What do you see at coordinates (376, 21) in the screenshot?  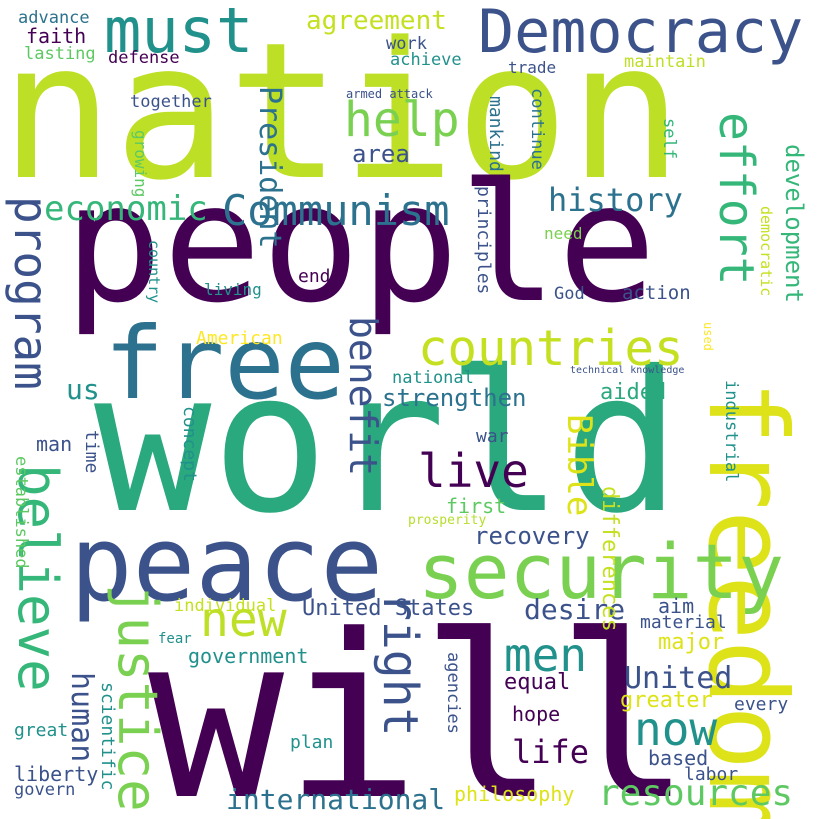 I see `word-agreement: agreement` at bounding box center [376, 21].